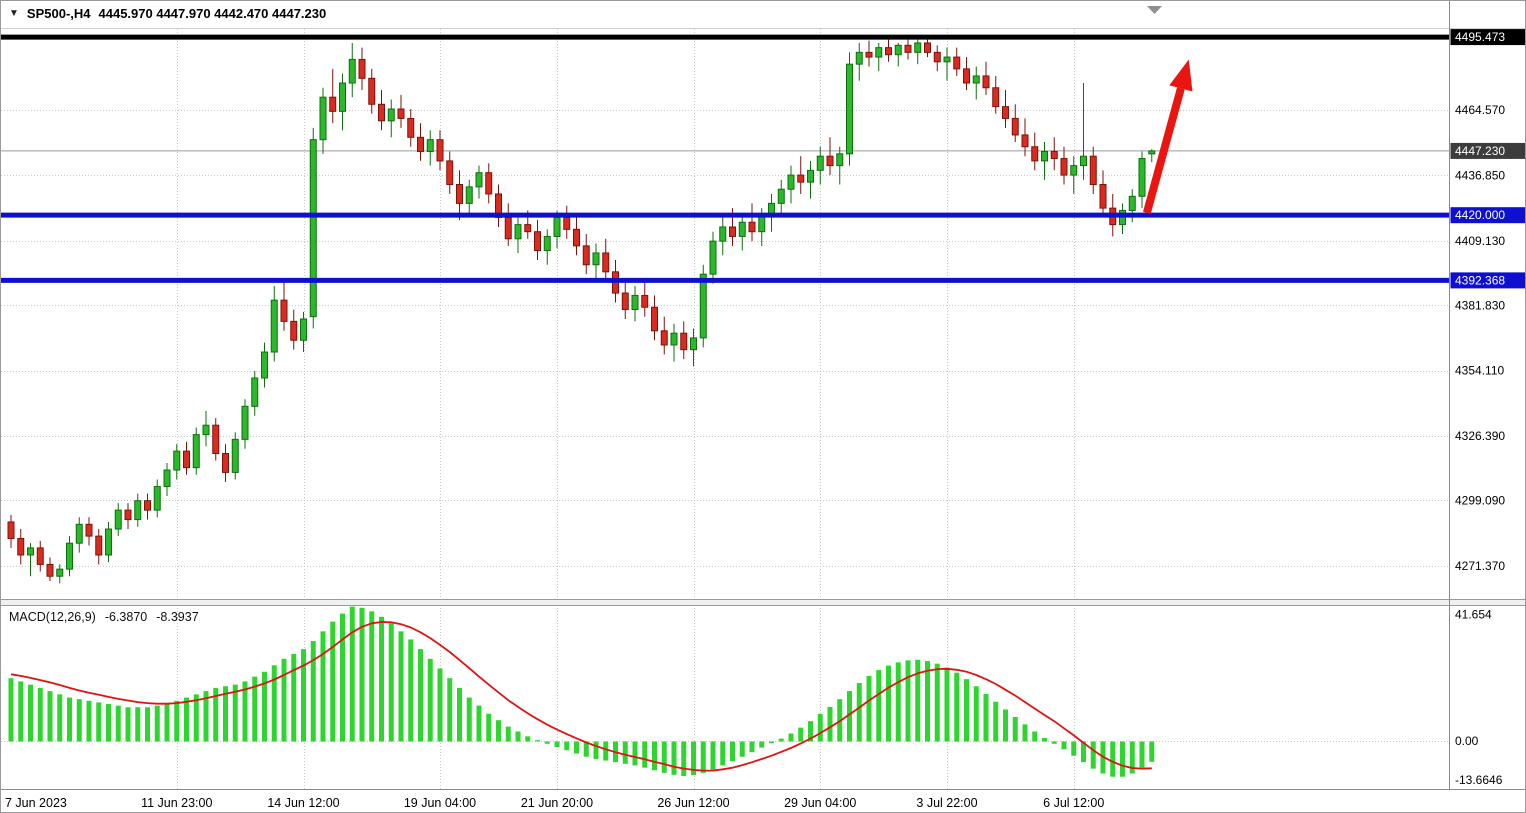 Image resolution: width=1526 pixels, height=813 pixels. What do you see at coordinates (1487, 395) in the screenshot?
I see `price-axis` at bounding box center [1487, 395].